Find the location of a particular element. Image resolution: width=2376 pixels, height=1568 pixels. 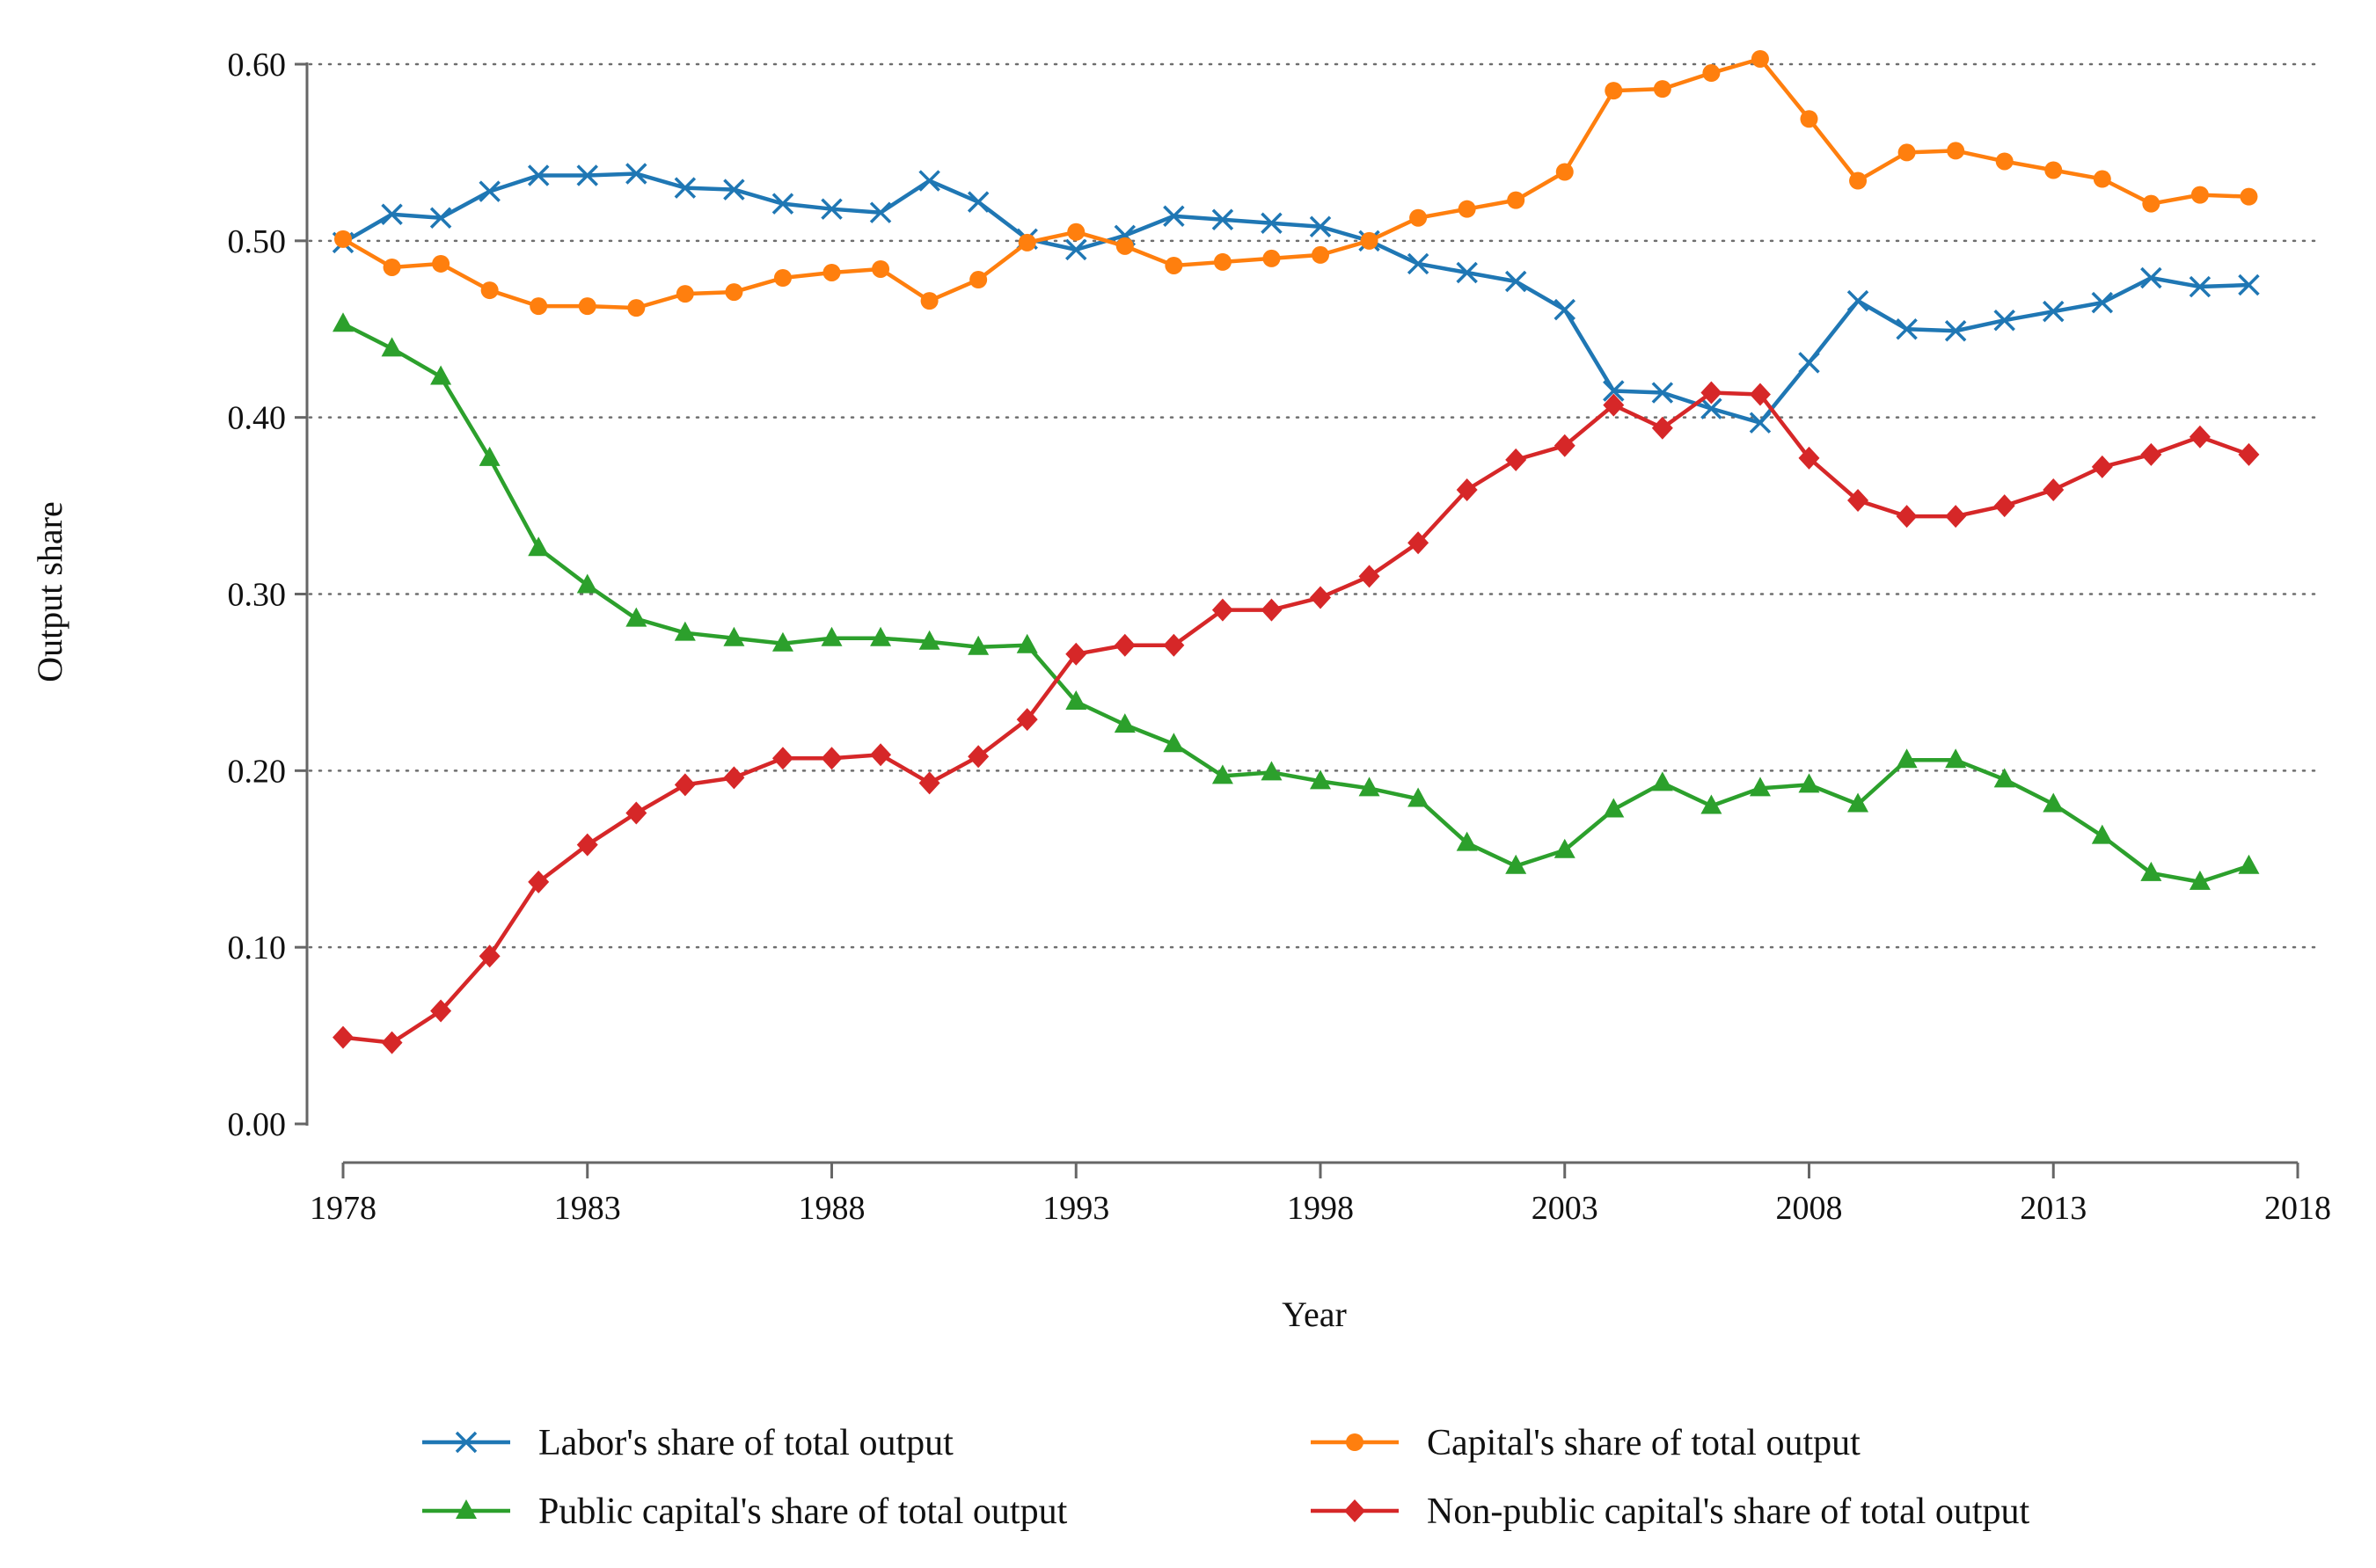

series-line is located at coordinates (1295, 298).